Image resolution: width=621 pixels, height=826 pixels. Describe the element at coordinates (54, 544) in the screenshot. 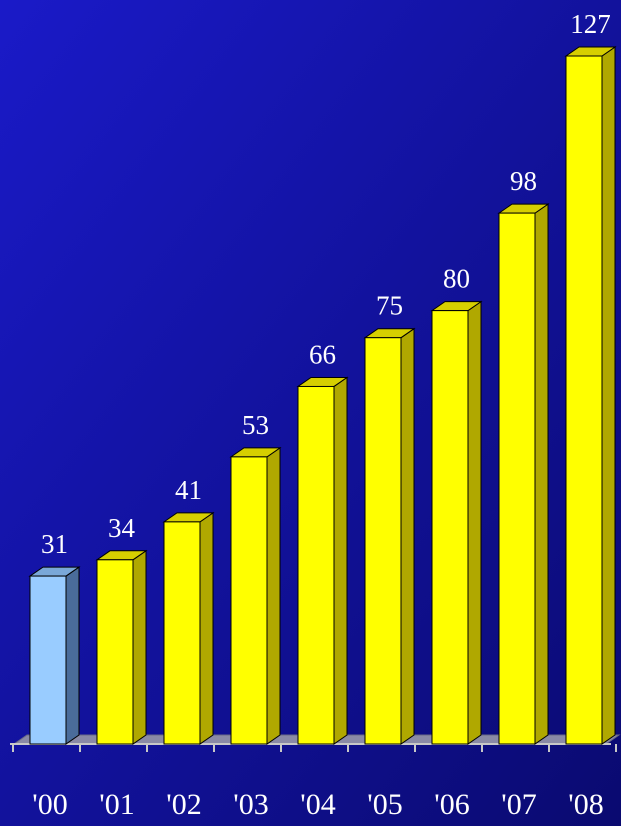

I see `bar-value-label: 31` at that location.